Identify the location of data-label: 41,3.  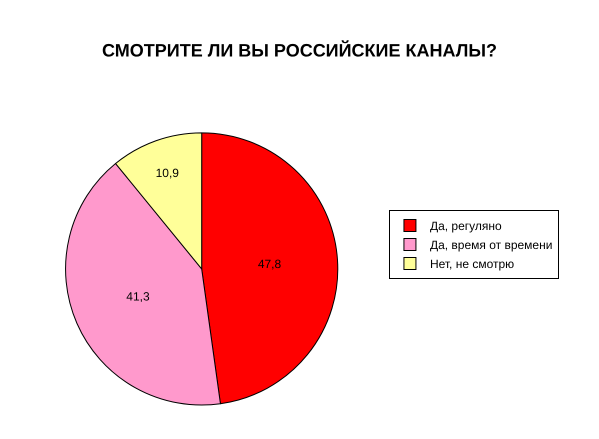
(138, 297).